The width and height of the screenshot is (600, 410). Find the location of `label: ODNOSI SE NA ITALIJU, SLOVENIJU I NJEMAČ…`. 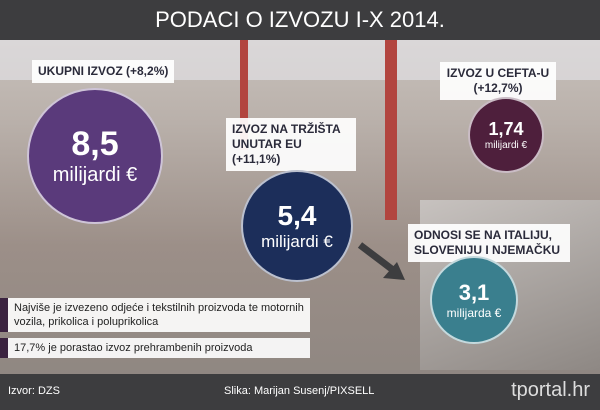

label: ODNOSI SE NA ITALIJU, SLOVENIJU I NJEMAČ… is located at coordinates (489, 243).